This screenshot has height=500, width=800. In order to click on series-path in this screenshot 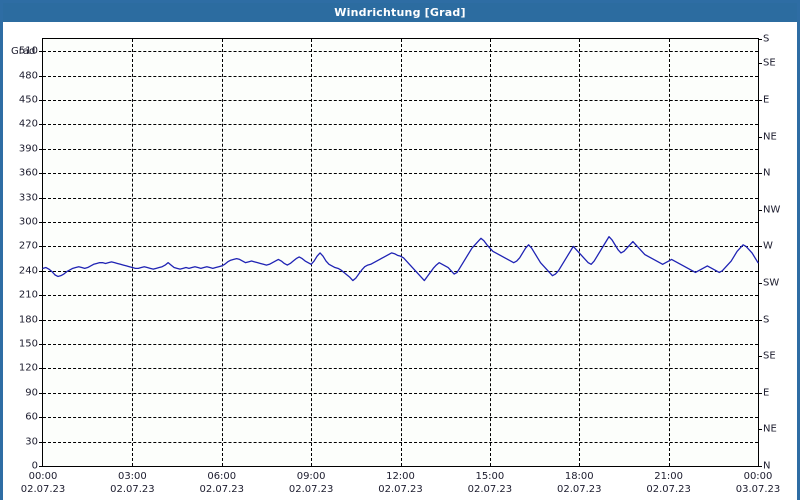, I will do `click(400, 259)`.